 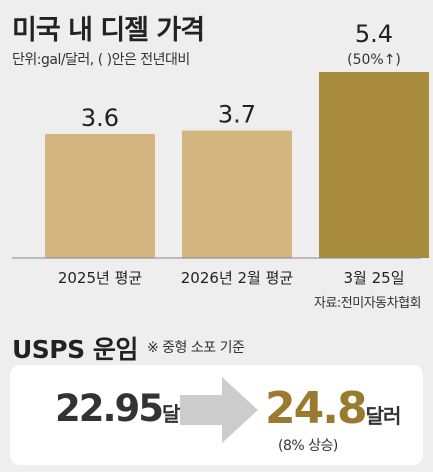 What do you see at coordinates (383, 416) in the screenshot?
I see `rate-after-unit: 달러` at bounding box center [383, 416].